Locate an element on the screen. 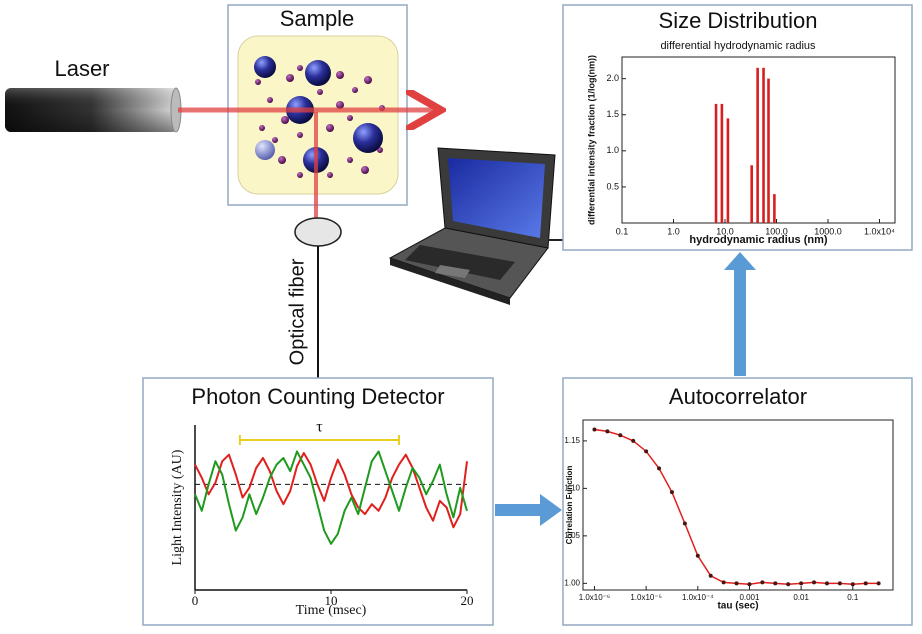  y-tick-label: 1.5 is located at coordinates (612, 114).